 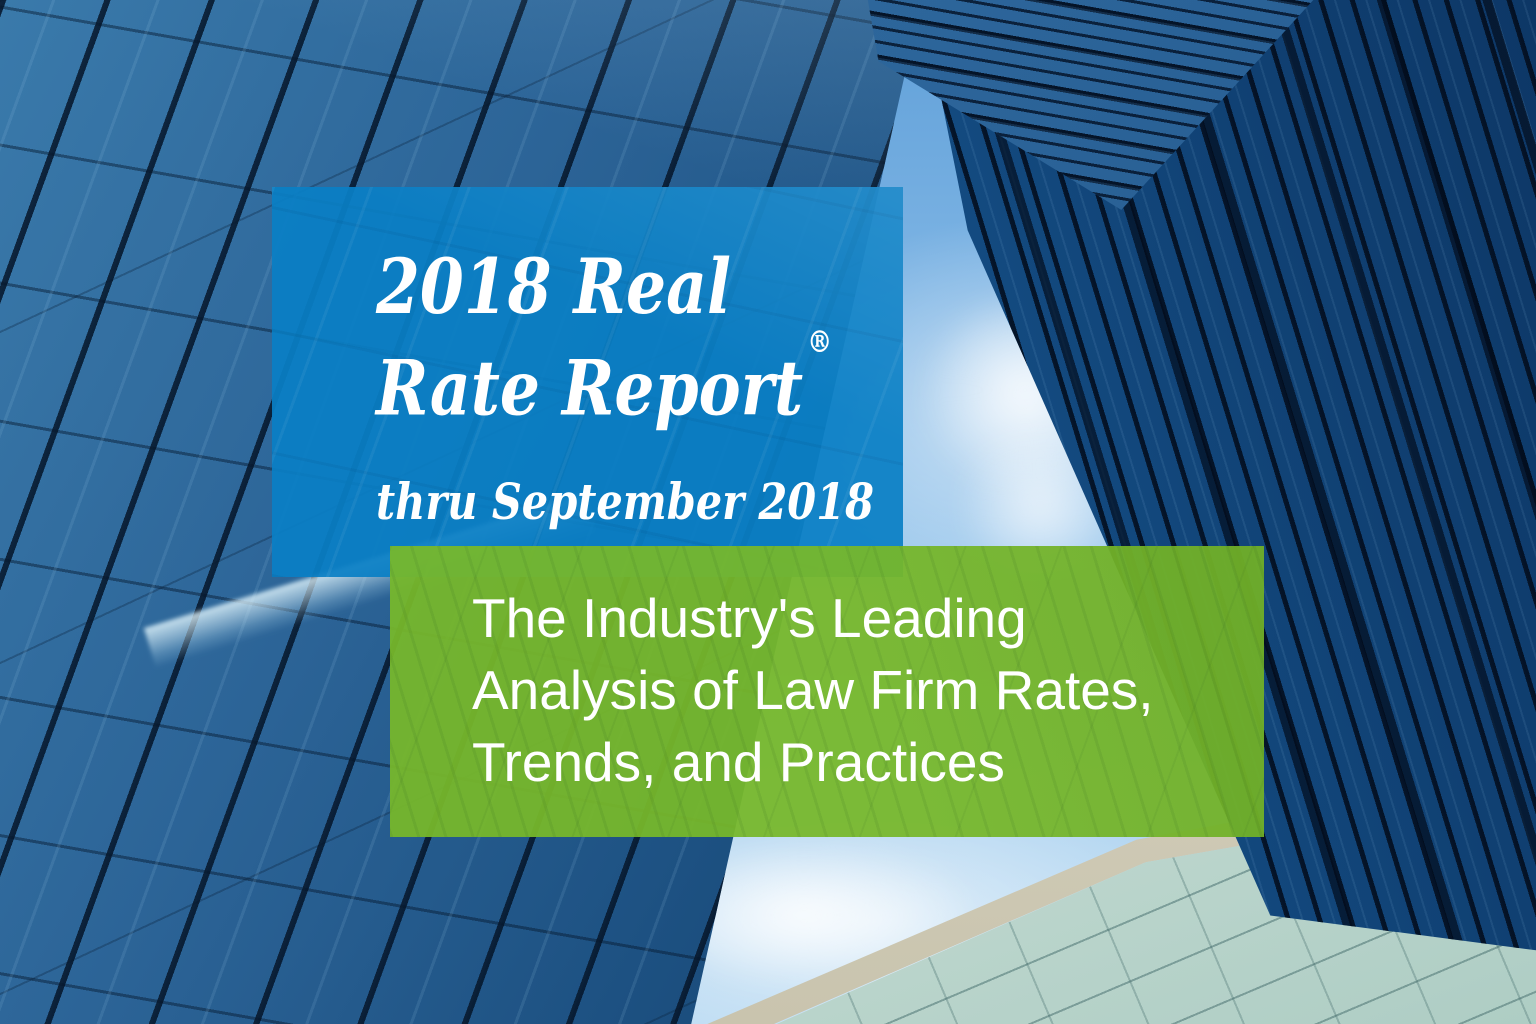 I want to click on tagline-line3: Trends, and Practices, so click(x=738, y=762).